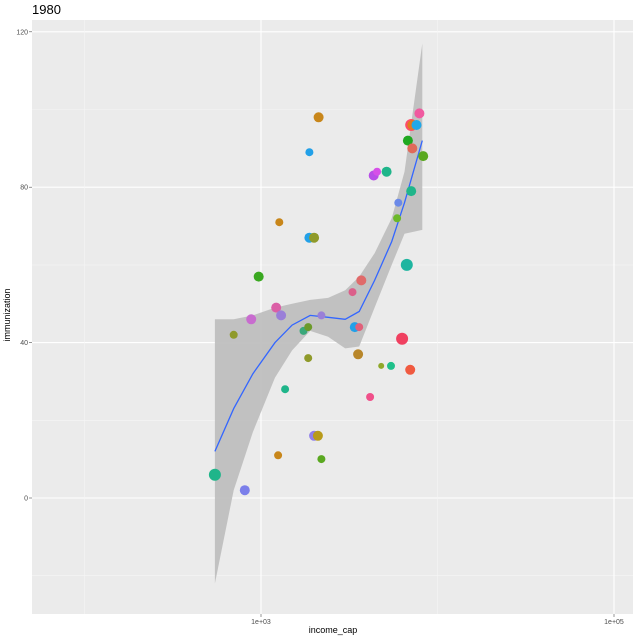  I want to click on chart-title: 1980, so click(46, 9).